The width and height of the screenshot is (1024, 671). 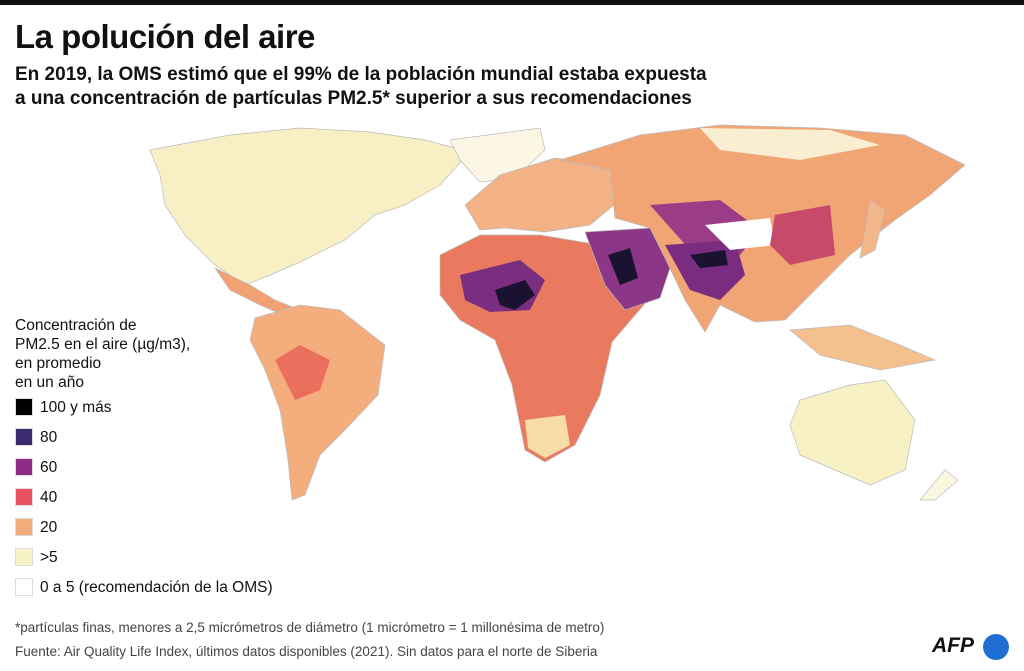 I want to click on legend-title: en un año, so click(x=49, y=382).